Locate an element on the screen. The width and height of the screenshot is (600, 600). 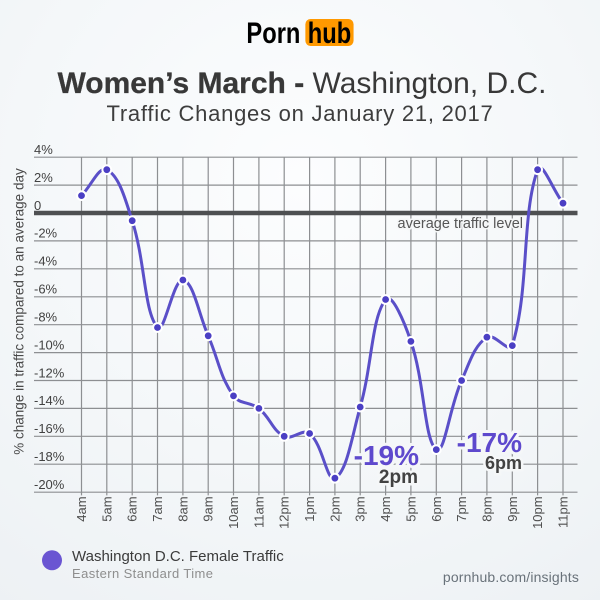
svg-text: 1pm is located at coordinates (309, 508).